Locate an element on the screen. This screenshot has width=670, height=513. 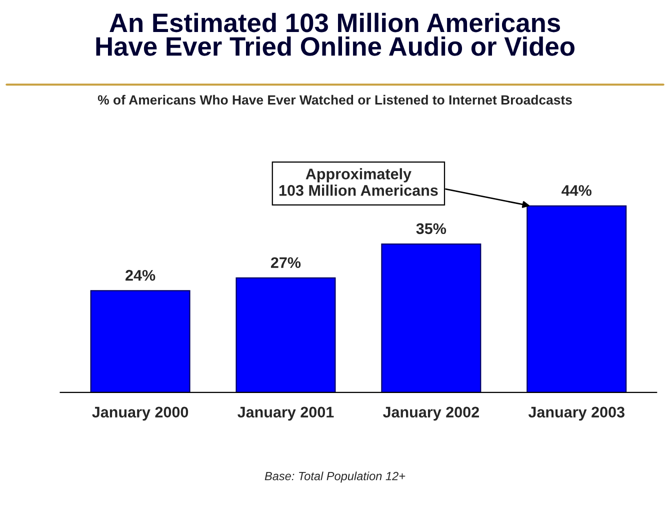
x-tick-label: January 2000 is located at coordinates (140, 413).